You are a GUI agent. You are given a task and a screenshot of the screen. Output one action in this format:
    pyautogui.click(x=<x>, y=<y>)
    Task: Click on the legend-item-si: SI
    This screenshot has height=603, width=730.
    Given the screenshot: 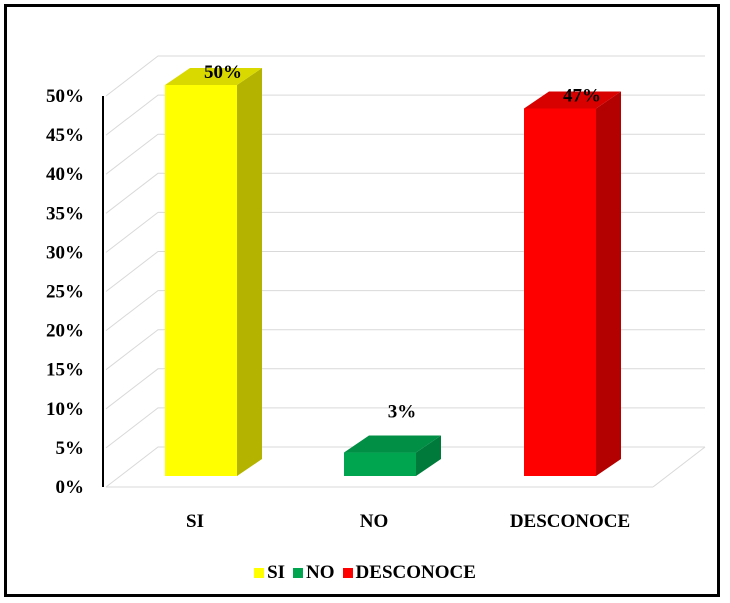 What is the action you would take?
    pyautogui.click(x=269, y=573)
    